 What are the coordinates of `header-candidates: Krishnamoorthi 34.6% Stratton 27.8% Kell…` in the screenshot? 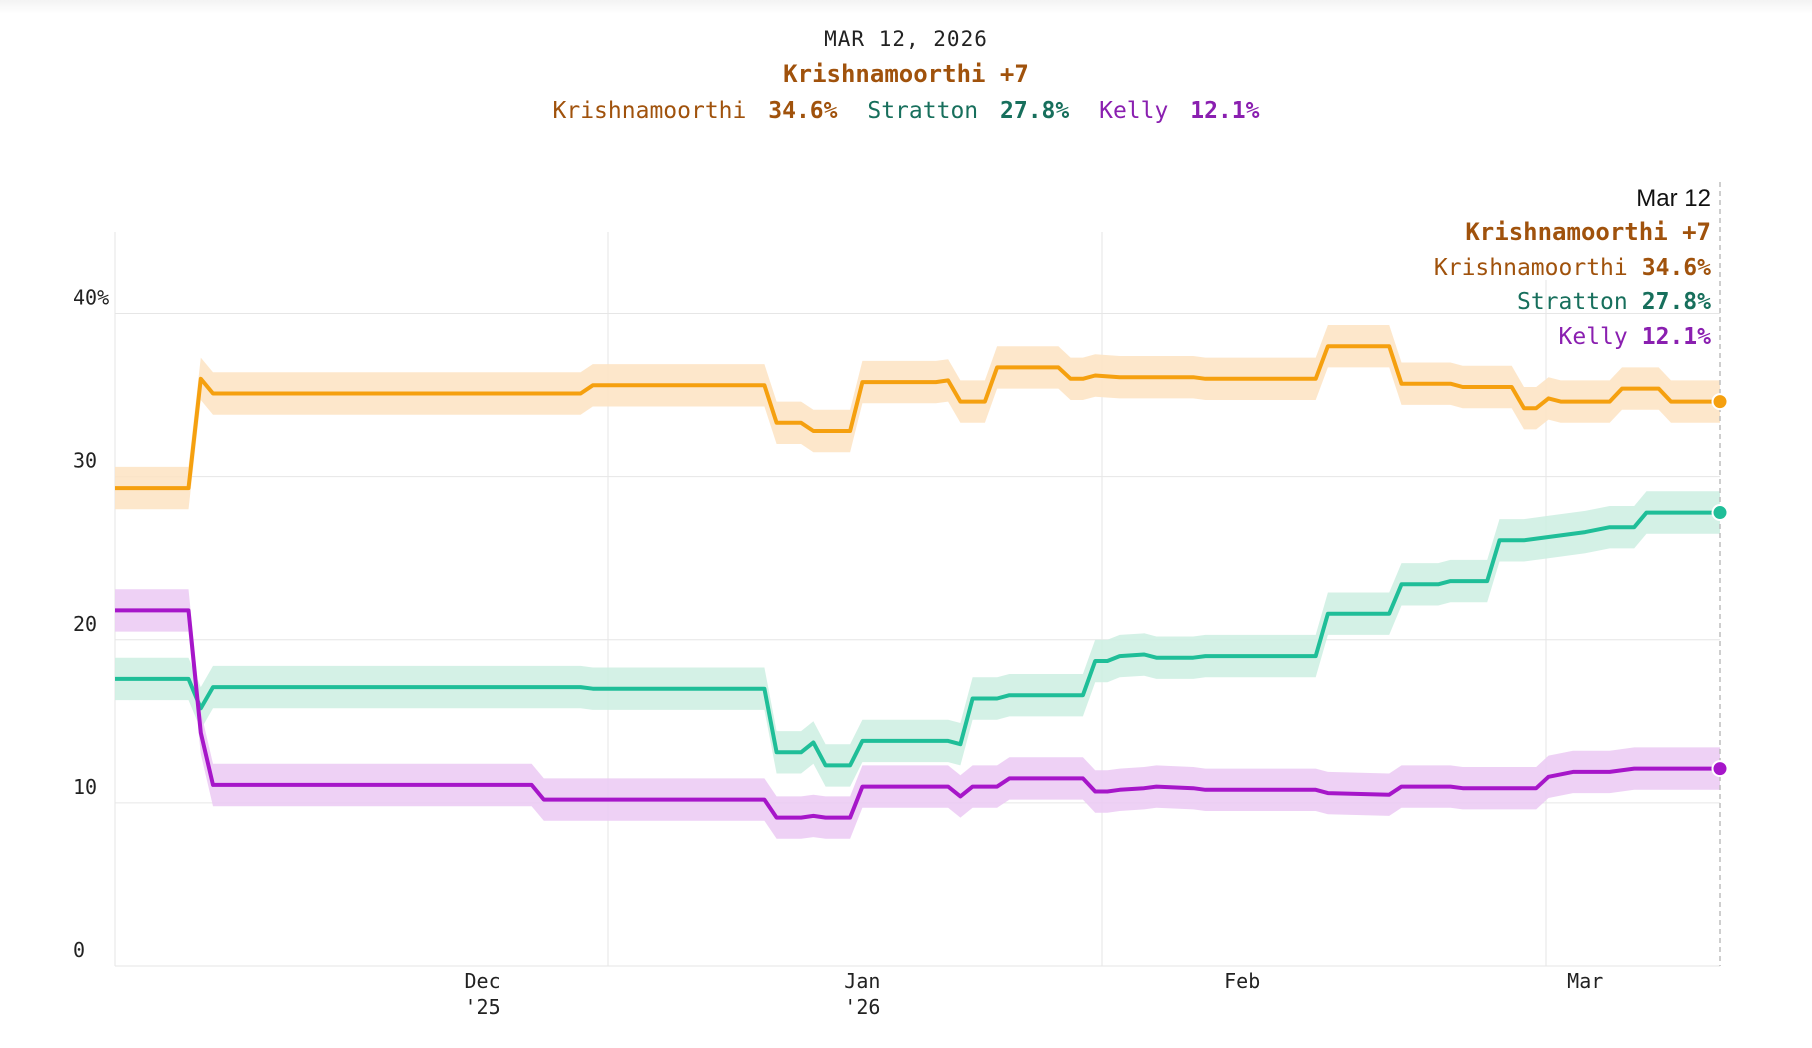 It's located at (906, 111).